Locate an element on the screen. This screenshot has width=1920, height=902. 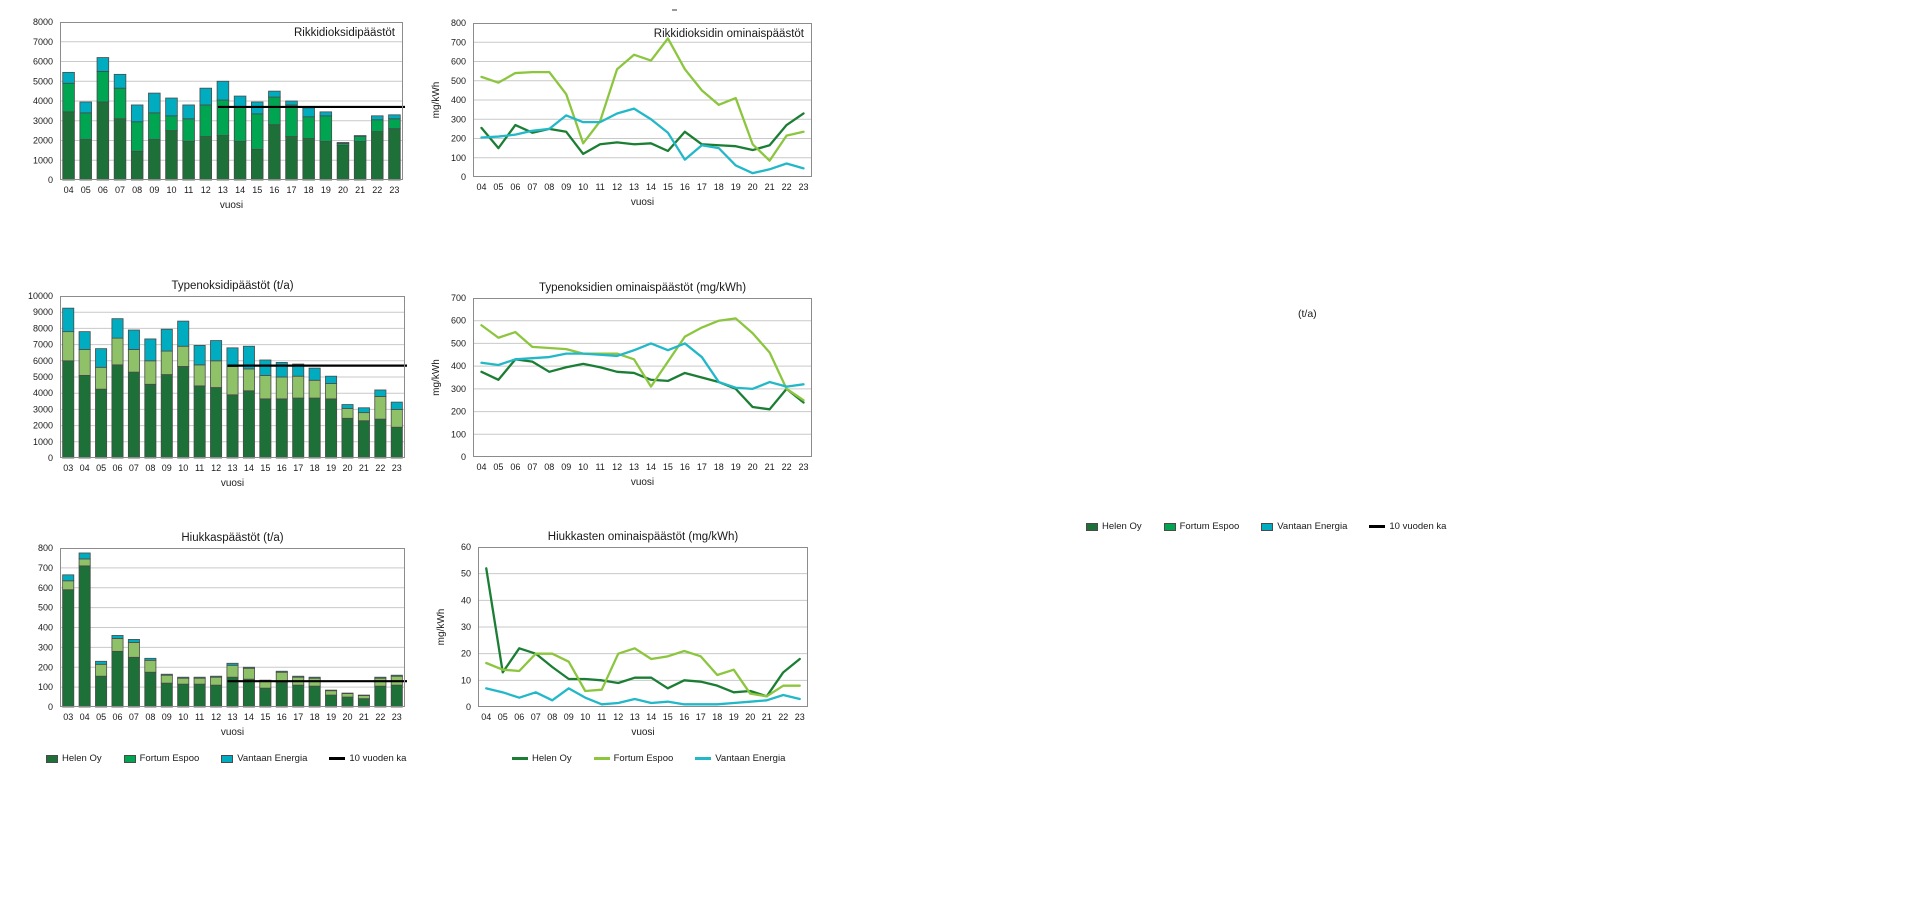
bars-vantaan-energia is located at coordinates (232, 360).